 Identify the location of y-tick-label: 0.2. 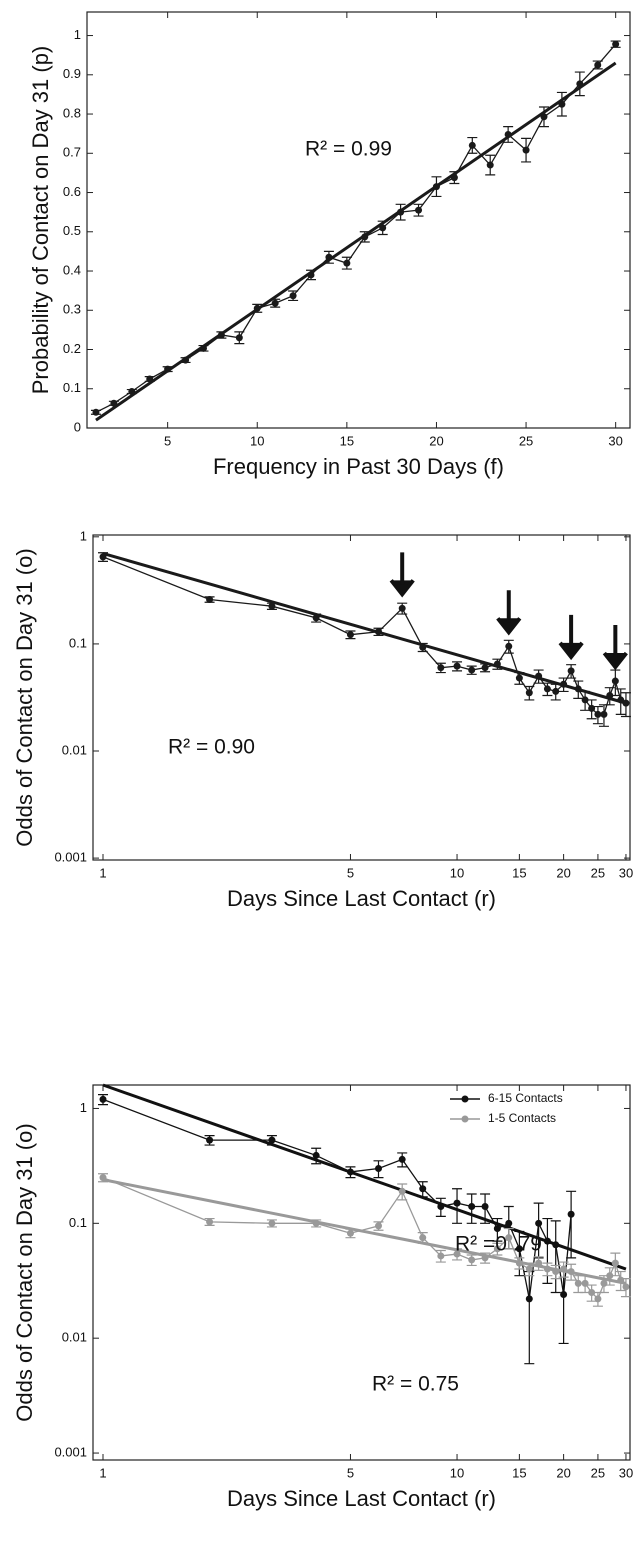
(72, 348).